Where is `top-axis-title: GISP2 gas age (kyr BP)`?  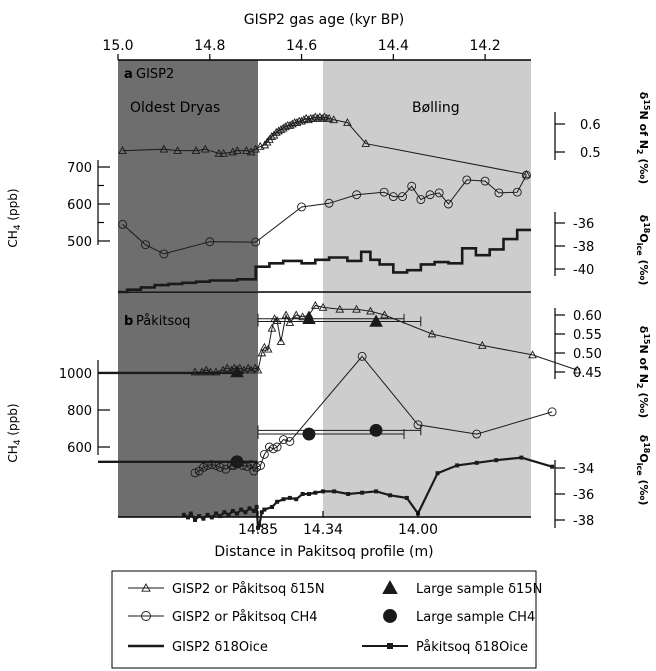
top-axis-title: GISP2 gas age (kyr BP) is located at coordinates (324, 20).